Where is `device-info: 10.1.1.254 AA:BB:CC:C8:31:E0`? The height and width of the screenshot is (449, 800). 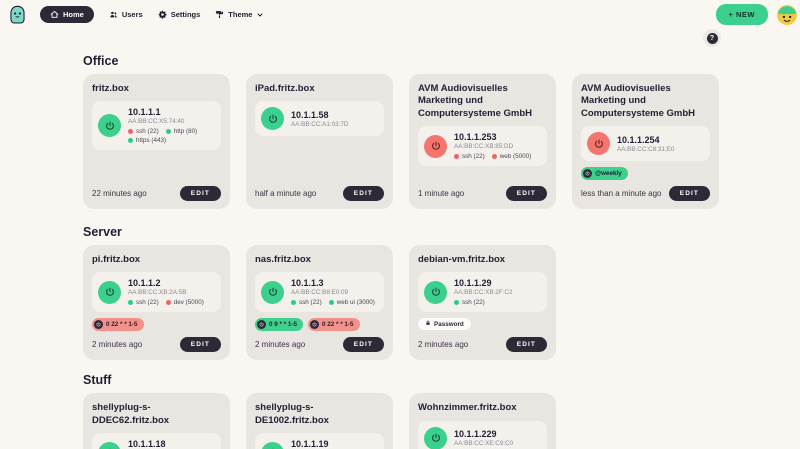 device-info: 10.1.1.254 AA:BB:CC:C8:31:E0 is located at coordinates (660, 144).